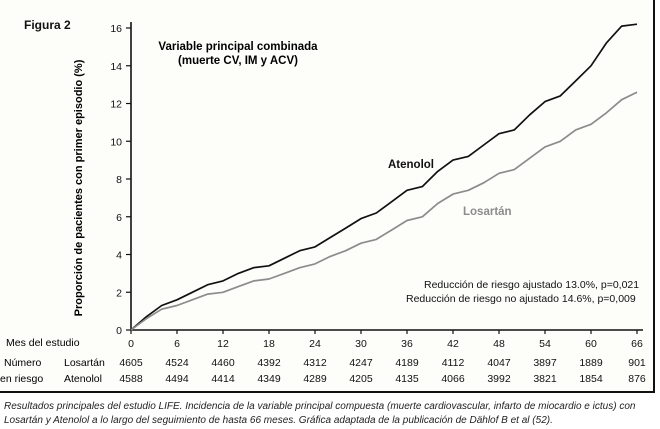 Image resolution: width=660 pixels, height=429 pixels. What do you see at coordinates (453, 363) in the screenshot?
I see `at-risk-value: 4112` at bounding box center [453, 363].